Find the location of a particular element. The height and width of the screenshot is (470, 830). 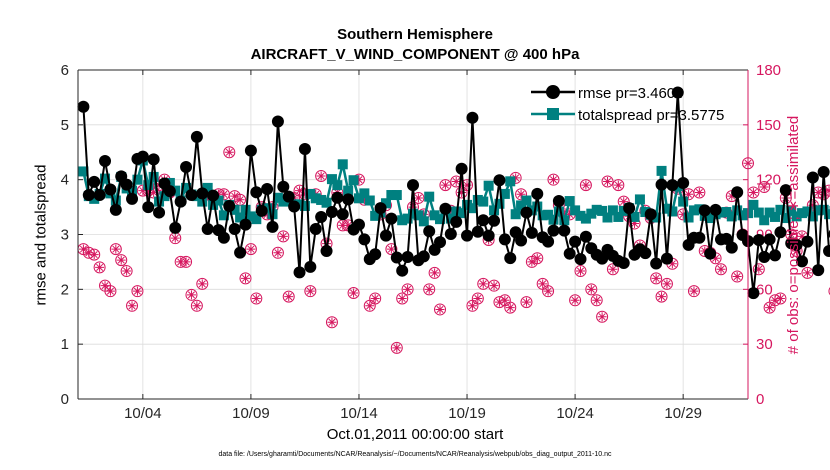

y-tick-label-left: 3 is located at coordinates (65, 235).